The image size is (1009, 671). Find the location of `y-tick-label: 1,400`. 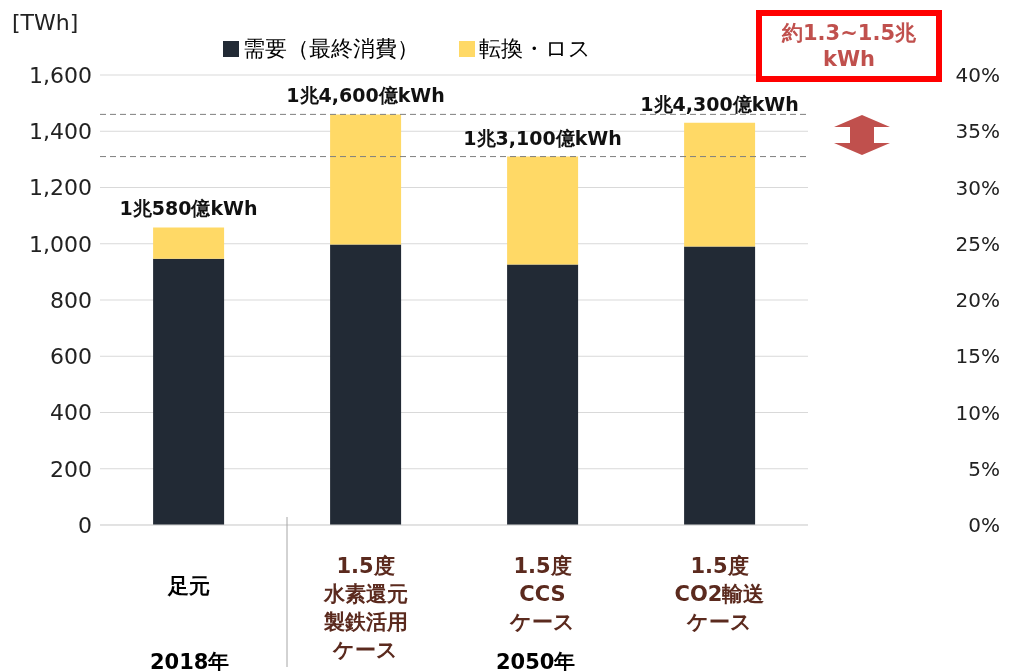

y-tick-label: 1,400 is located at coordinates (60, 132).